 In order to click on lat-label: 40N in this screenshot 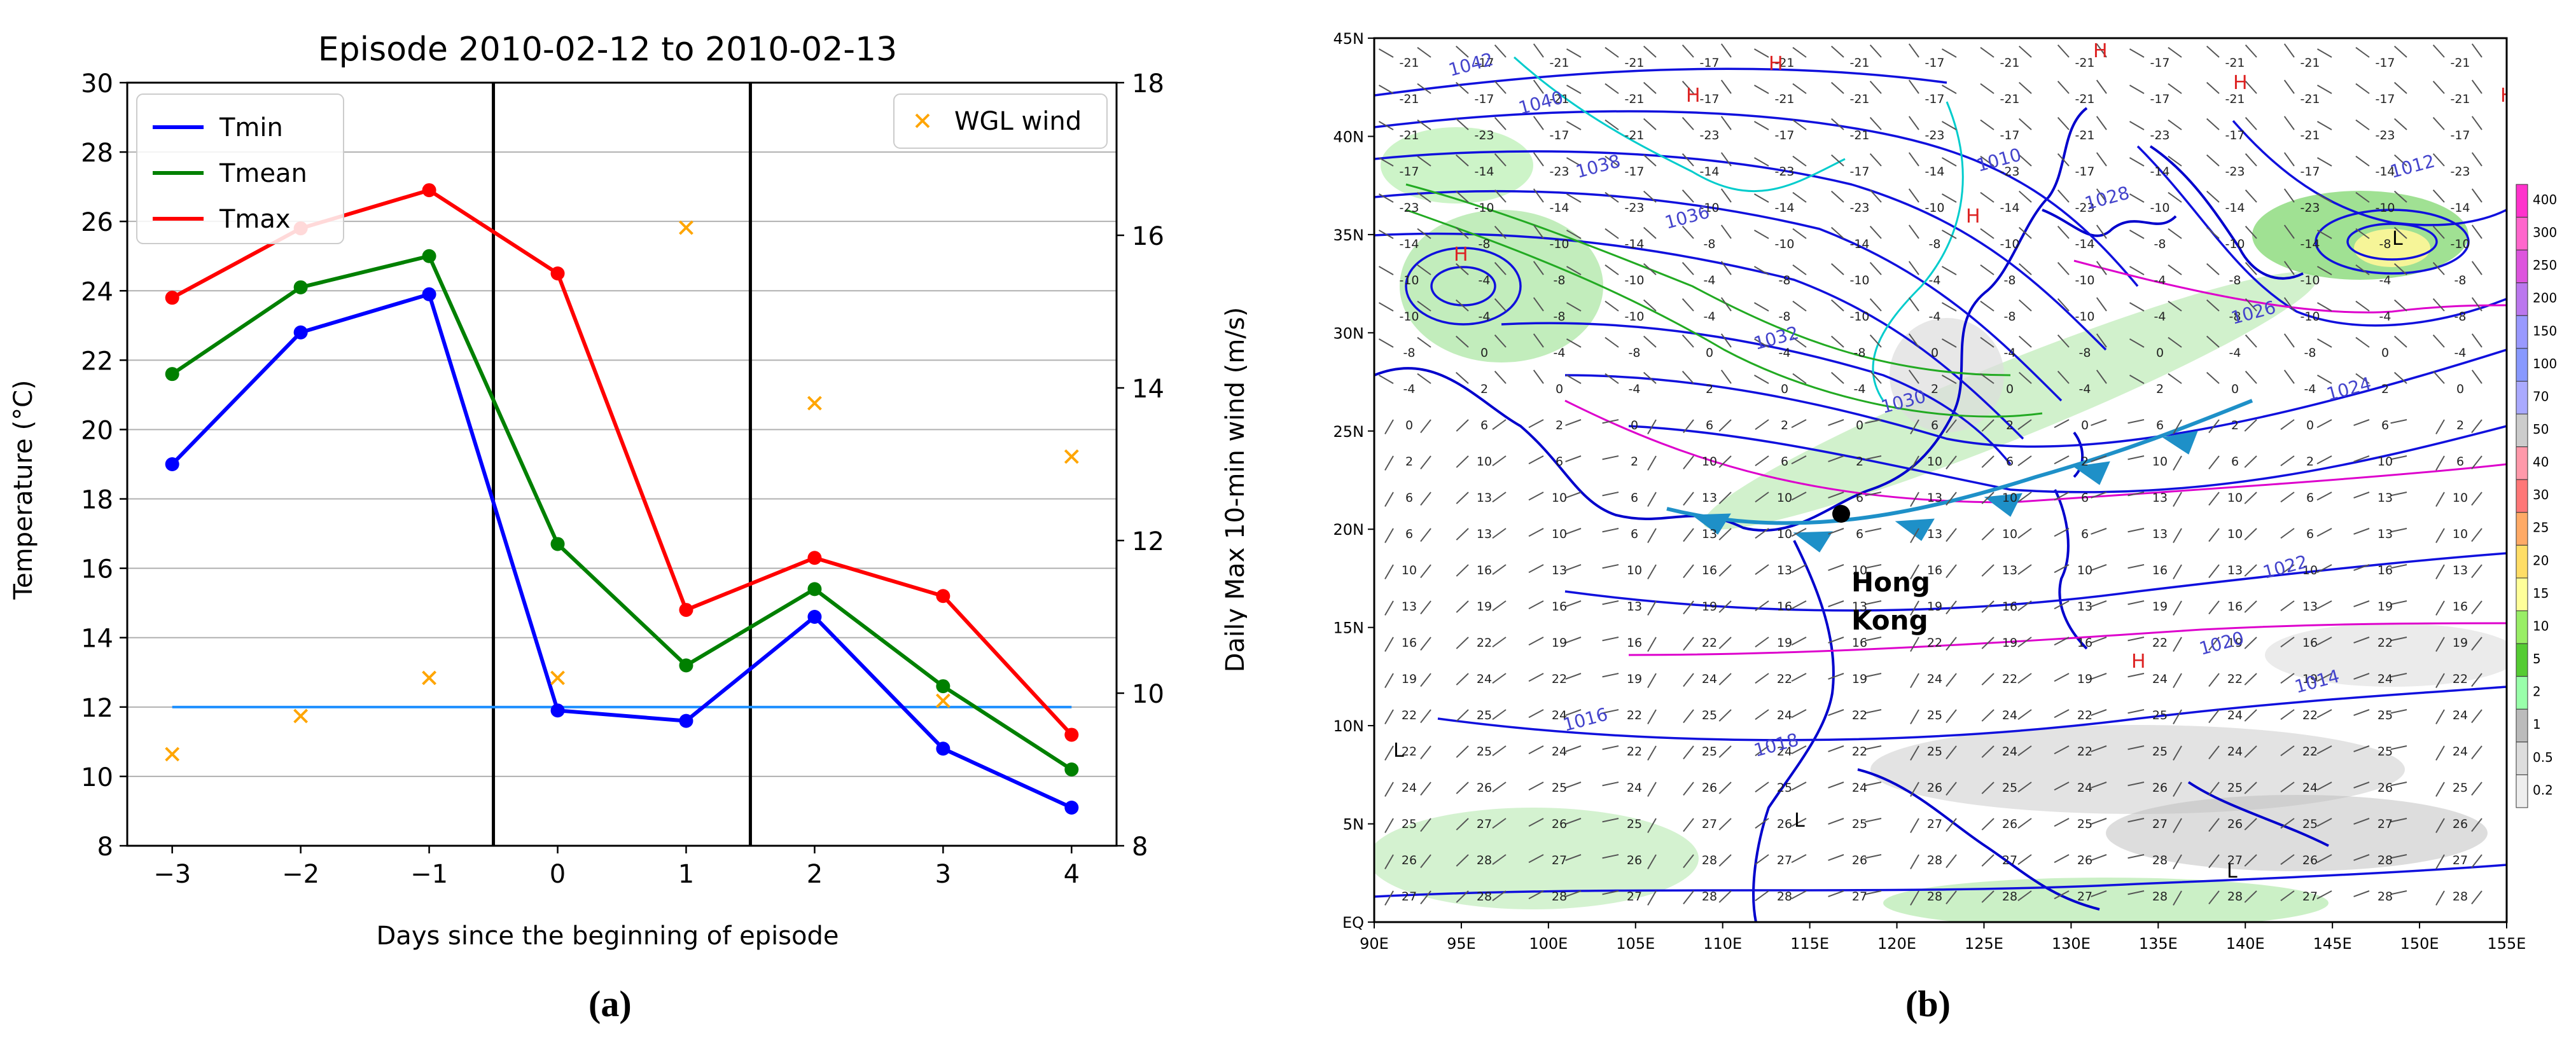, I will do `click(1349, 137)`.